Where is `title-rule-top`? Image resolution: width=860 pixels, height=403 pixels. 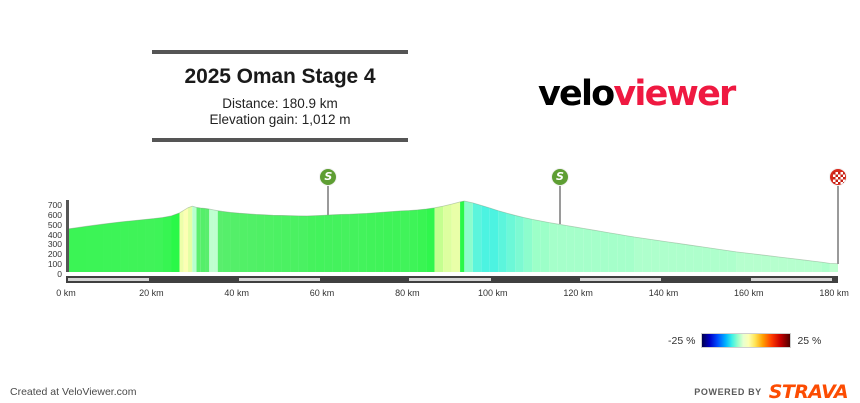 title-rule-top is located at coordinates (280, 52).